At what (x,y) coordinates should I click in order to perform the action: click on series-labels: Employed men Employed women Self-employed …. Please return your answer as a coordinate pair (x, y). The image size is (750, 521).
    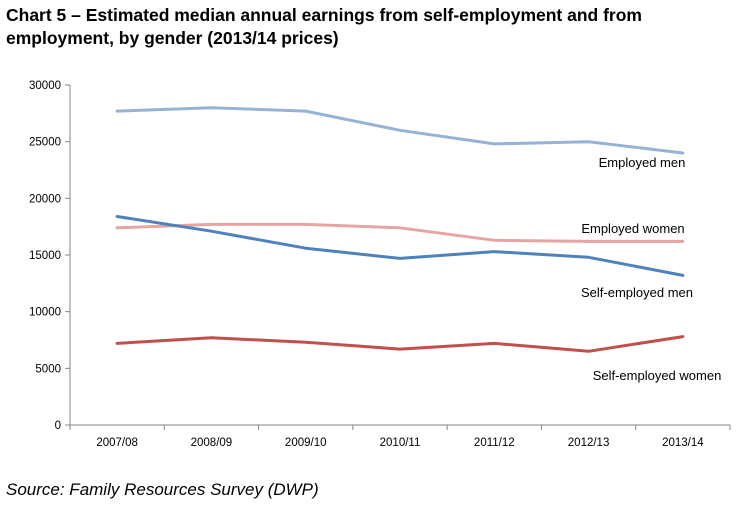
    Looking at the image, I should click on (651, 269).